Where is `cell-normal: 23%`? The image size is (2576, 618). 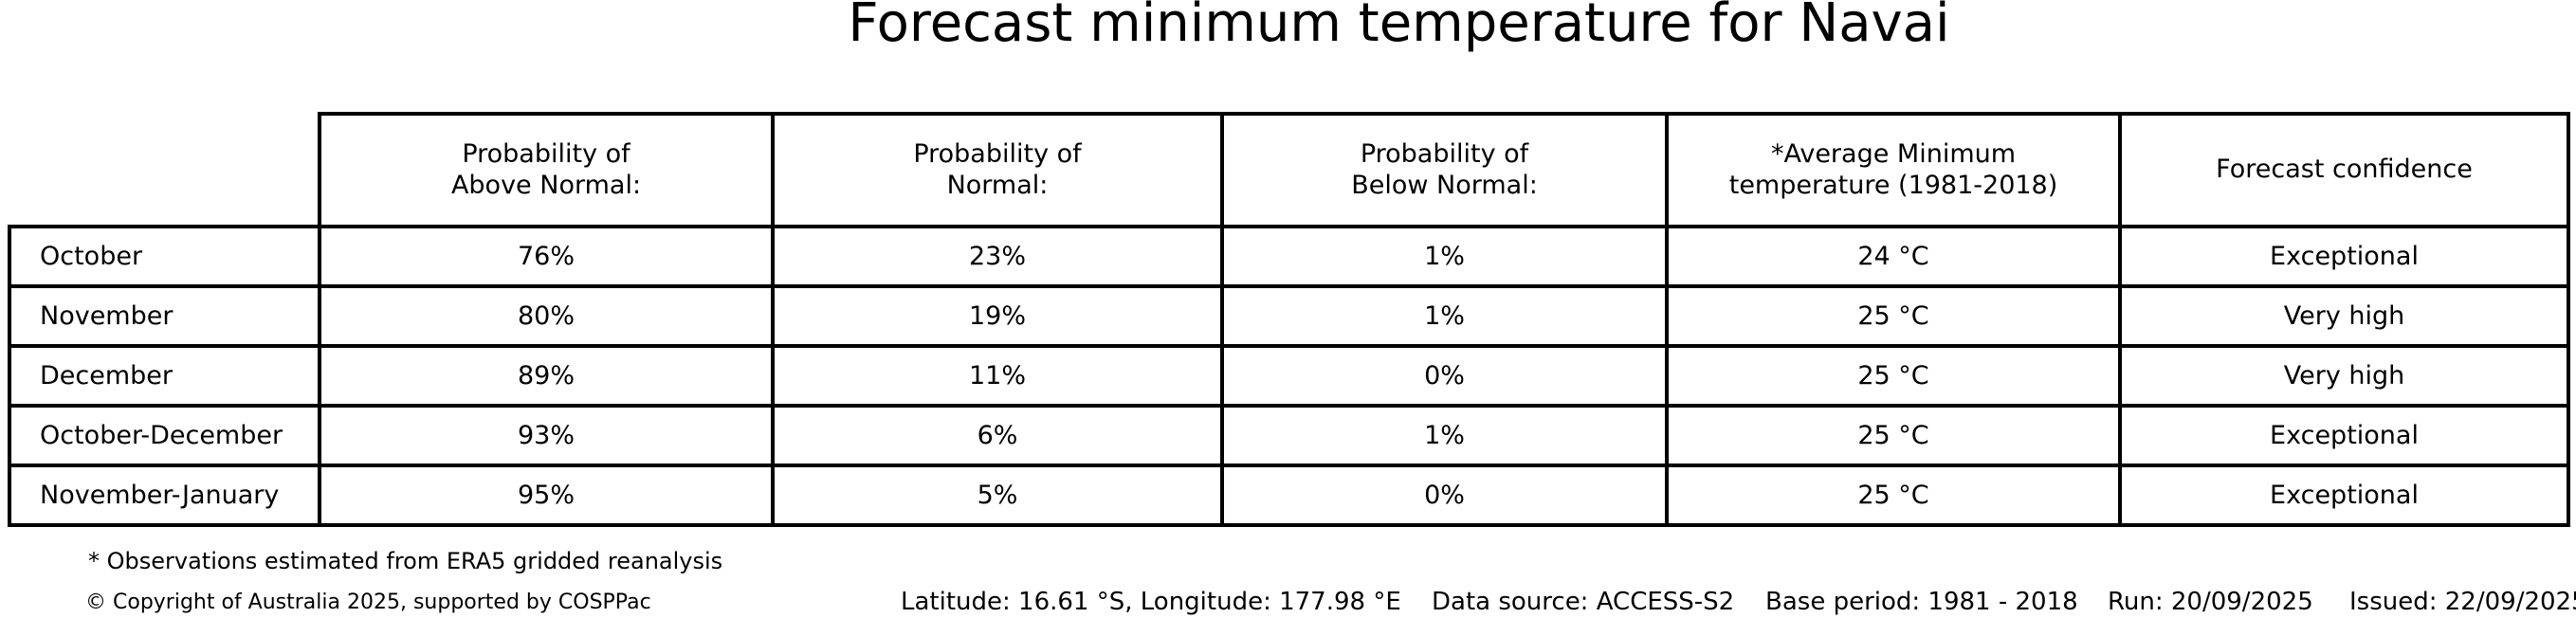
cell-normal: 23% is located at coordinates (997, 256).